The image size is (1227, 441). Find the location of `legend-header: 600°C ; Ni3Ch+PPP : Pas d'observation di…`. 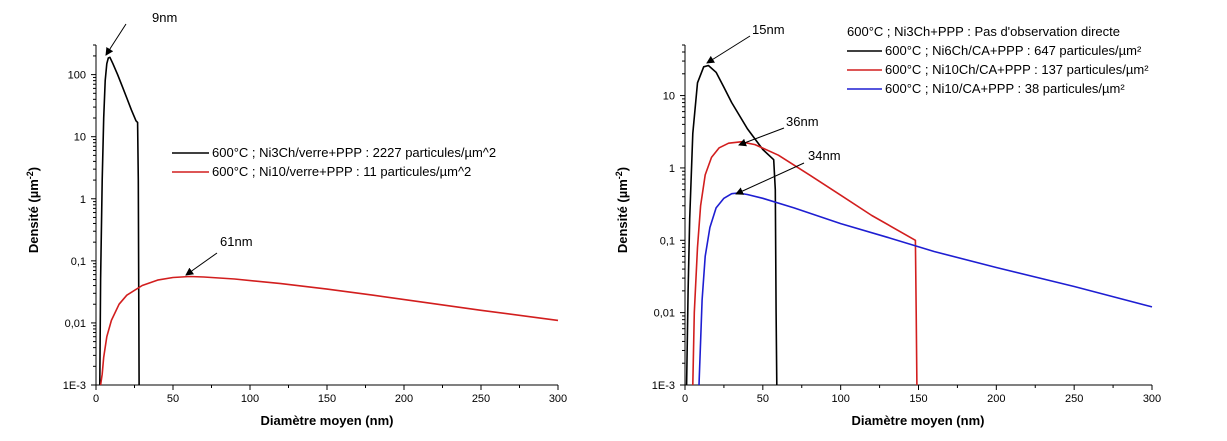

legend-header: 600°C ; Ni3Ch+PPP : Pas d'observation di… is located at coordinates (983, 31).